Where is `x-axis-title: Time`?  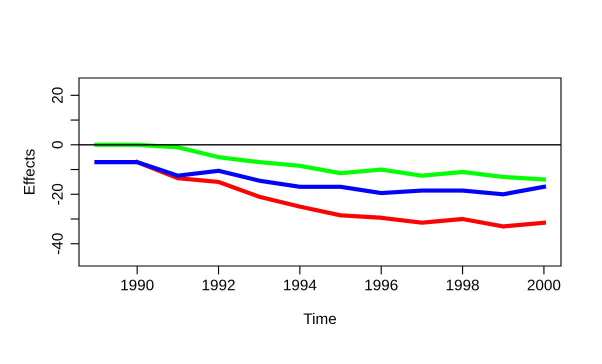
x-axis-title: Time is located at coordinates (320, 318).